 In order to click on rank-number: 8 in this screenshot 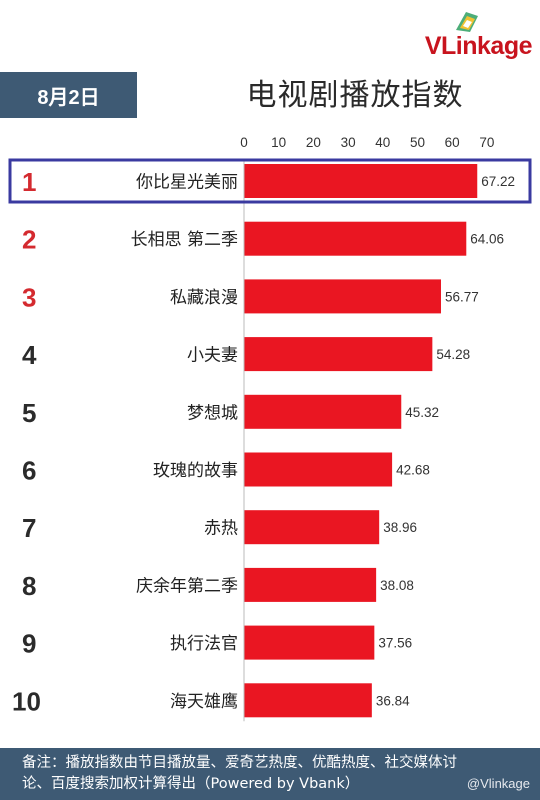, I will do `click(29, 586)`.